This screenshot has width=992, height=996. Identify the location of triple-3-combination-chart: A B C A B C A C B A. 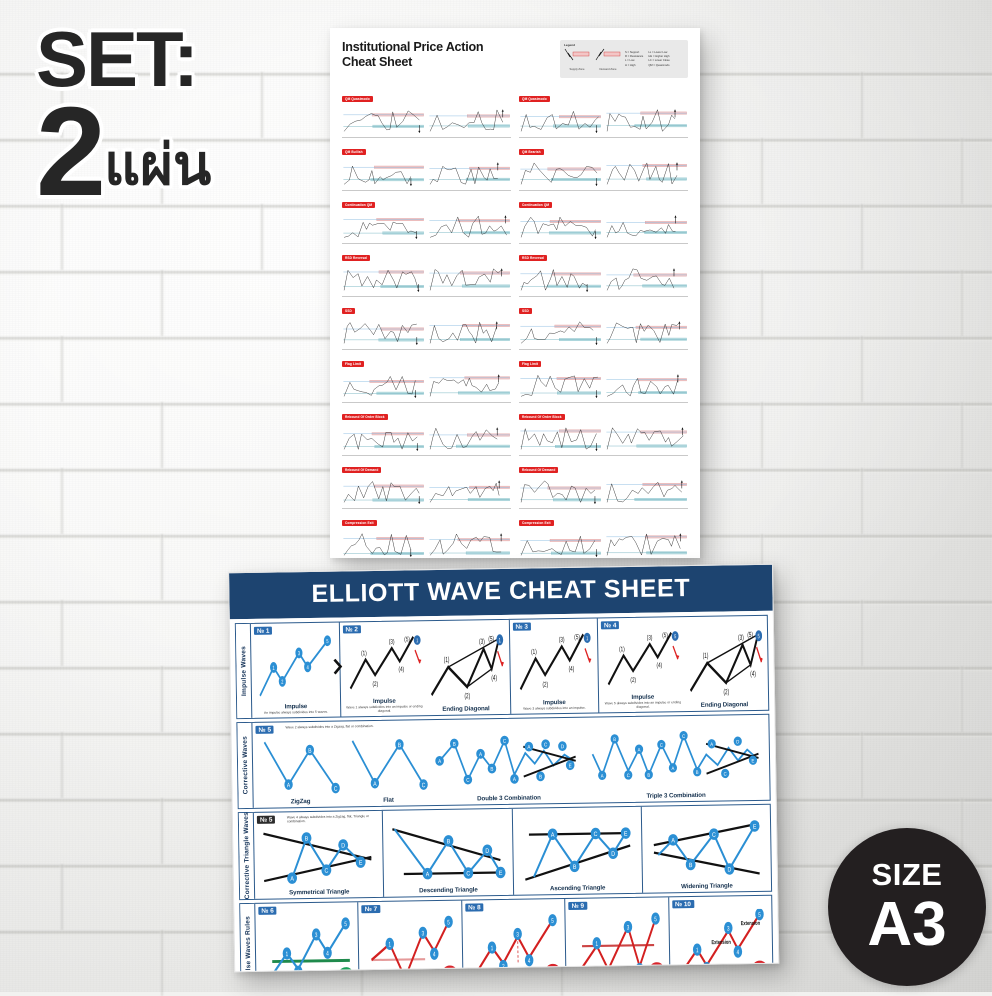
(675, 759).